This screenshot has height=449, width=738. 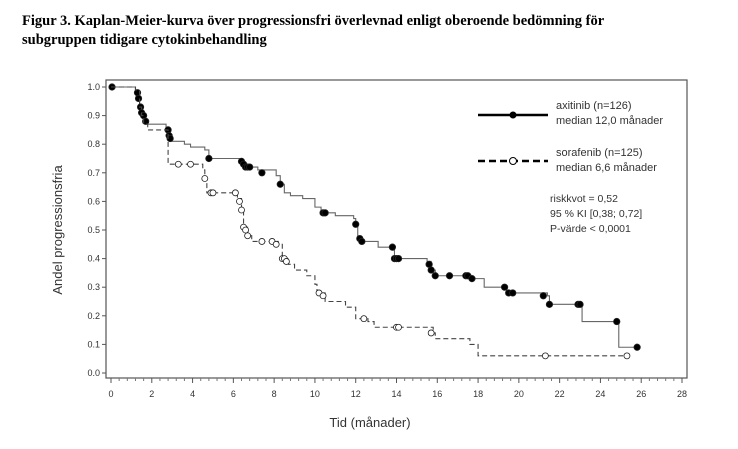 What do you see at coordinates (560, 394) in the screenshot?
I see `x-tick-label: 22` at bounding box center [560, 394].